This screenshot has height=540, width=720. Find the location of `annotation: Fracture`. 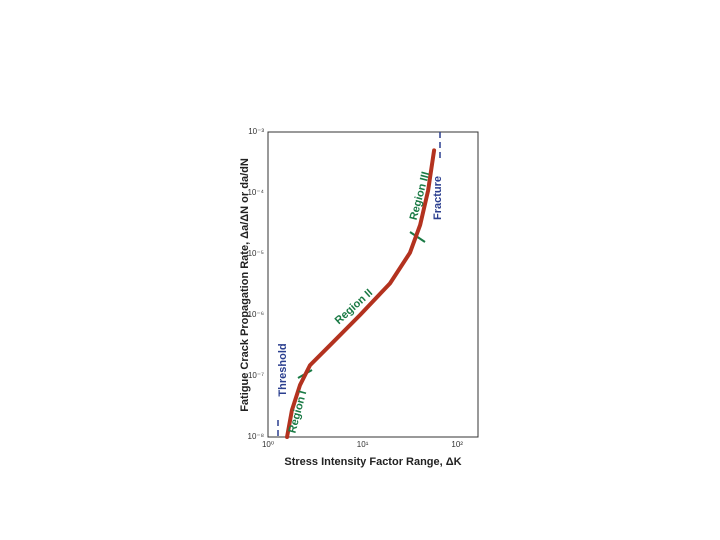

annotation: Fracture is located at coordinates (438, 198).